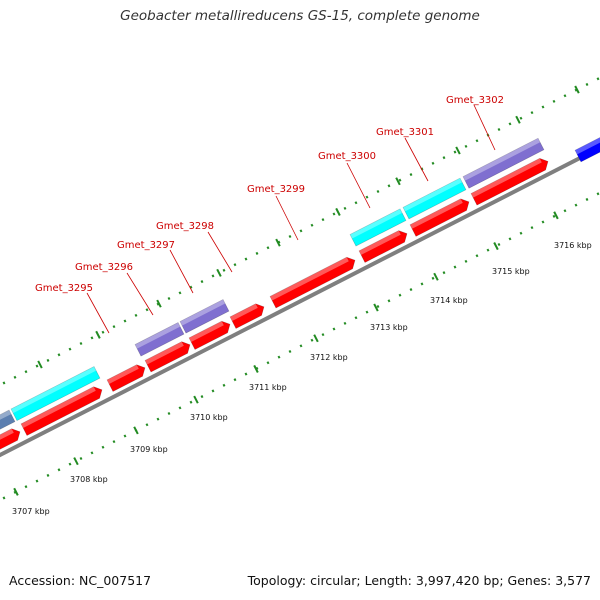 Image resolution: width=600 pixels, height=600 pixels. What do you see at coordinates (475, 100) in the screenshot?
I see `gene-label: Gmet_3302` at bounding box center [475, 100].